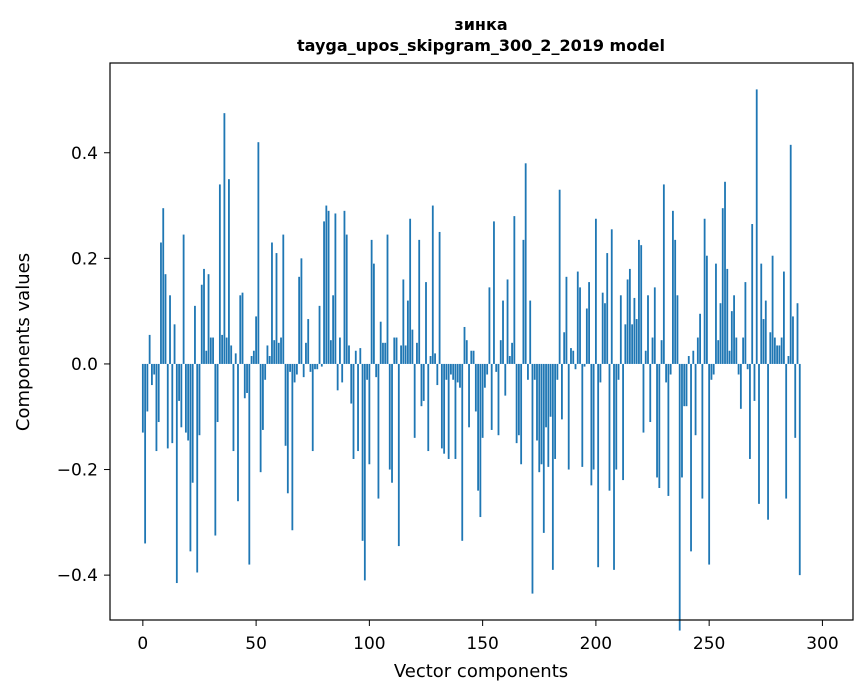 This screenshot has width=867, height=696. I want to click on y-tick-label: 0.0, so click(84, 365).